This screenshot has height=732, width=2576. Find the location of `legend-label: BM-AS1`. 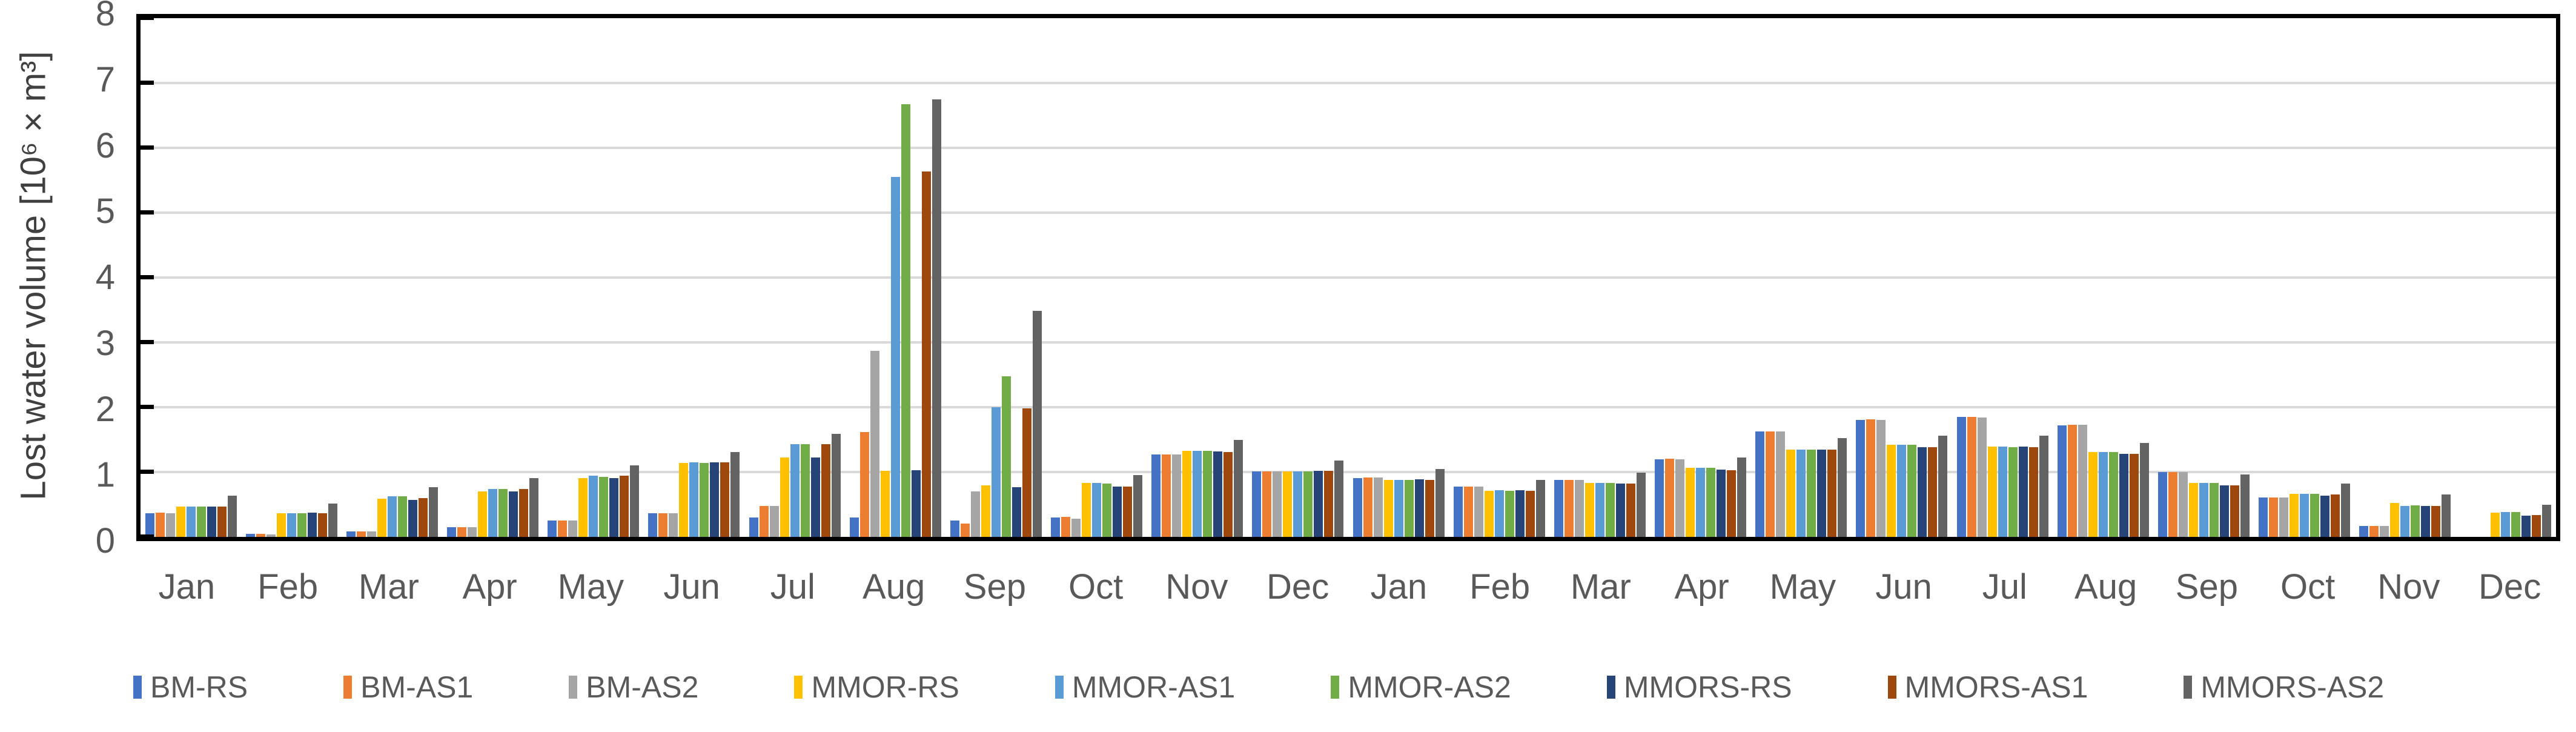

legend-label: BM-AS1 is located at coordinates (417, 687).